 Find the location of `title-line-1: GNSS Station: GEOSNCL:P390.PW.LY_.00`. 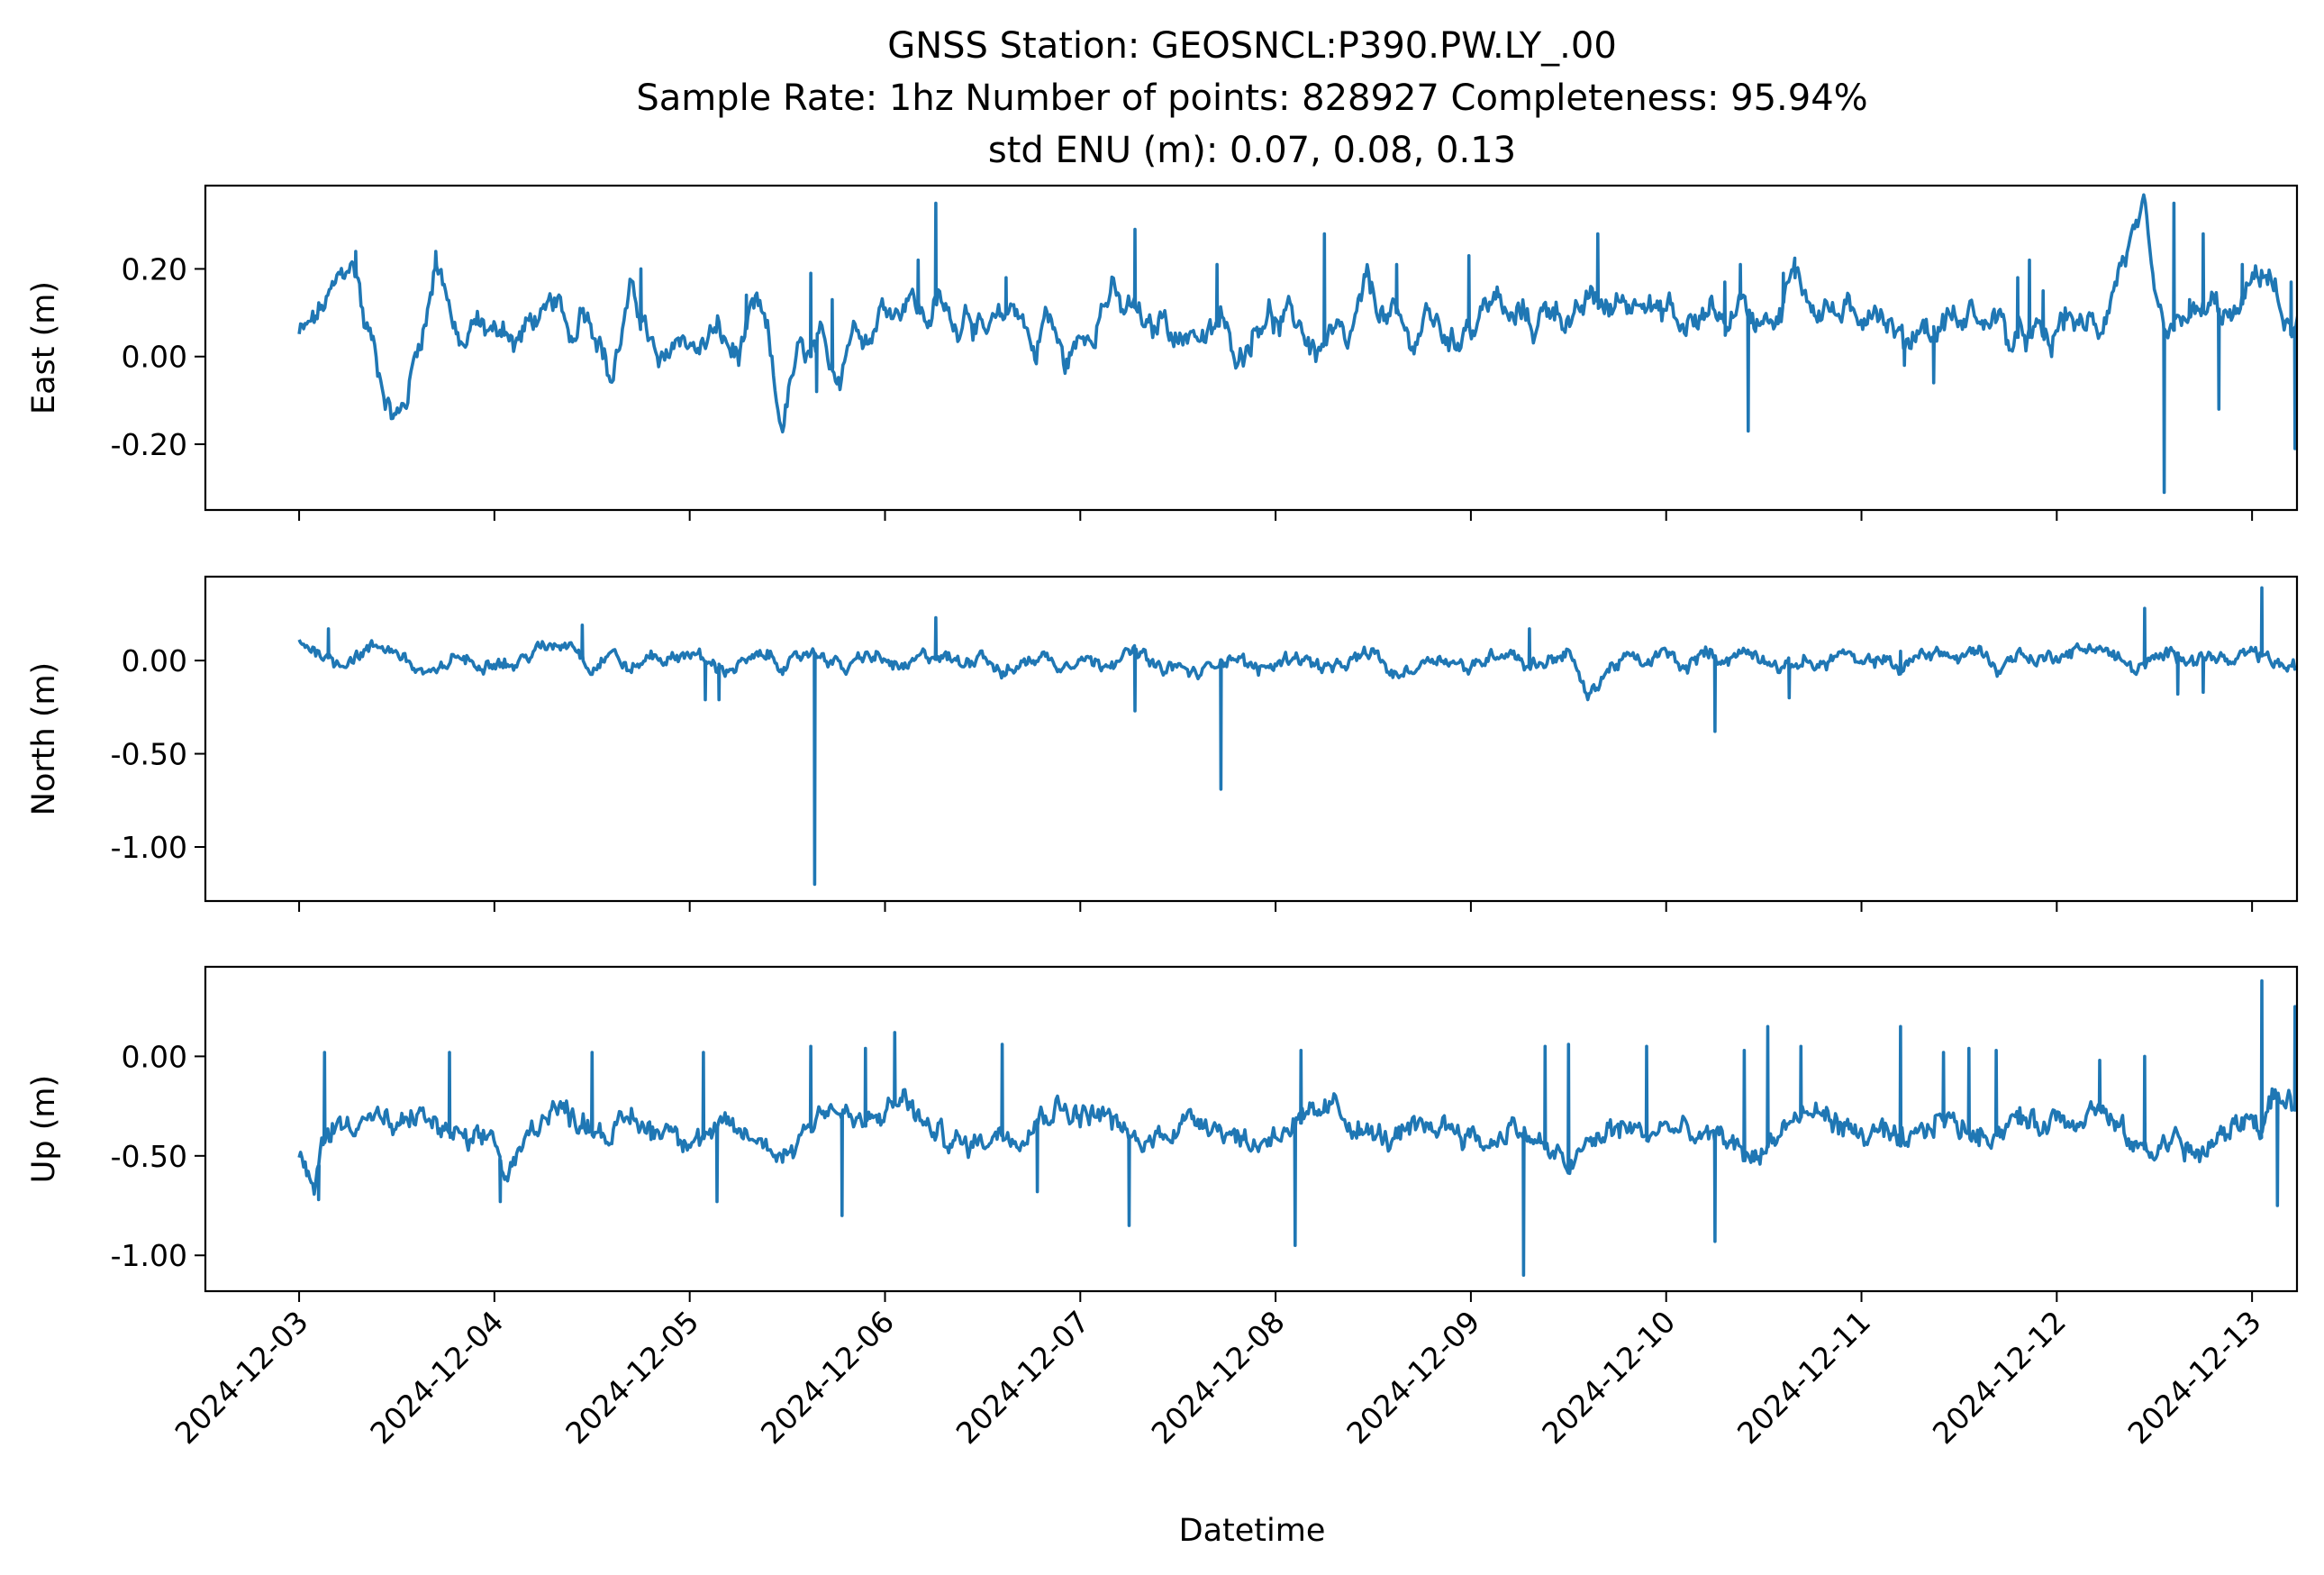

title-line-1: GNSS Station: GEOSNCL:P390.PW.LY_.00 is located at coordinates (1252, 46).